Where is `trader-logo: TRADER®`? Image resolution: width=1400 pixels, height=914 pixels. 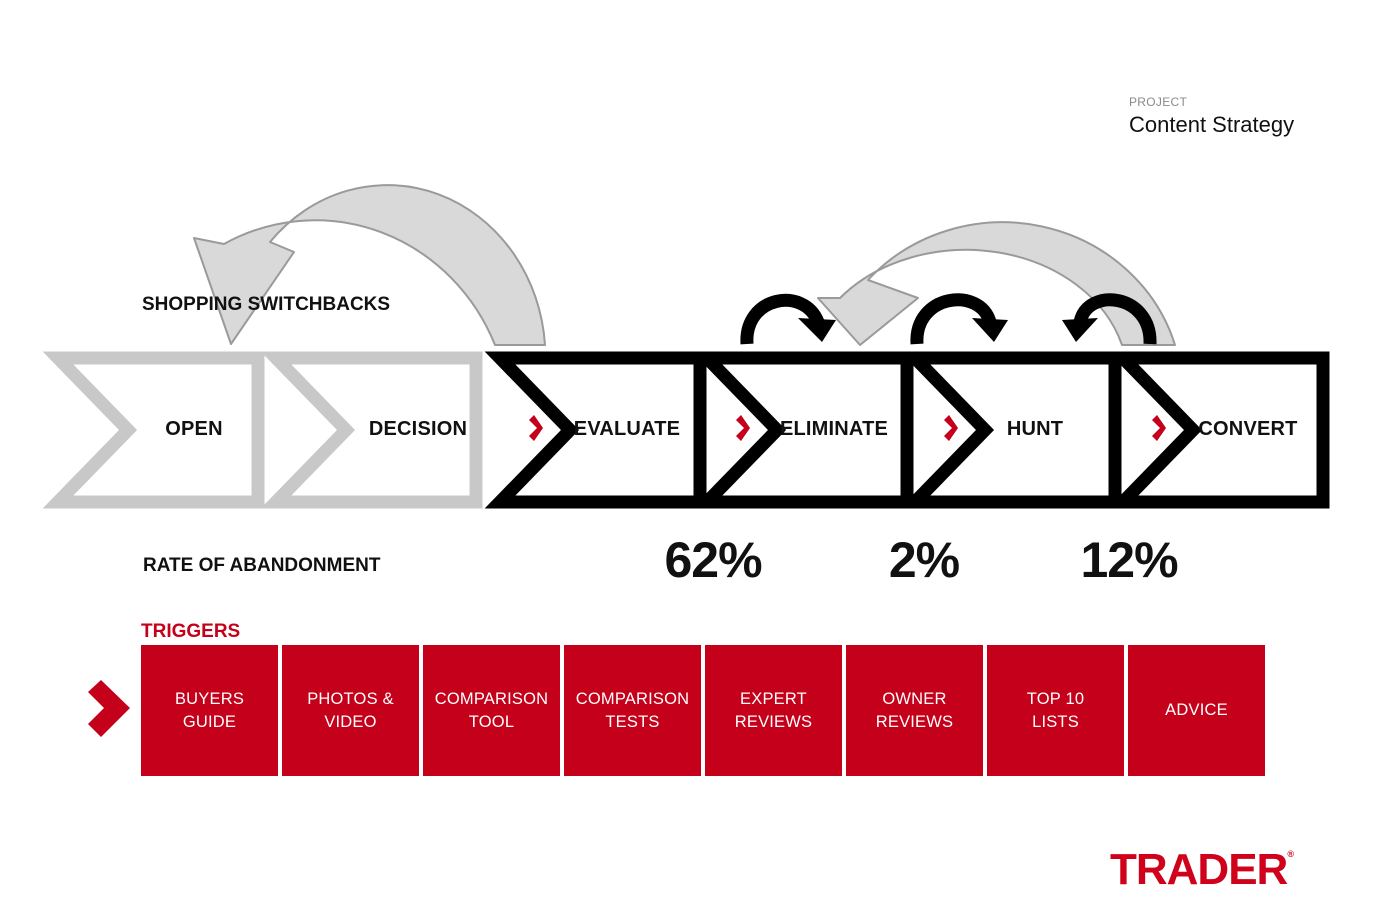 trader-logo: TRADER® is located at coordinates (1202, 870).